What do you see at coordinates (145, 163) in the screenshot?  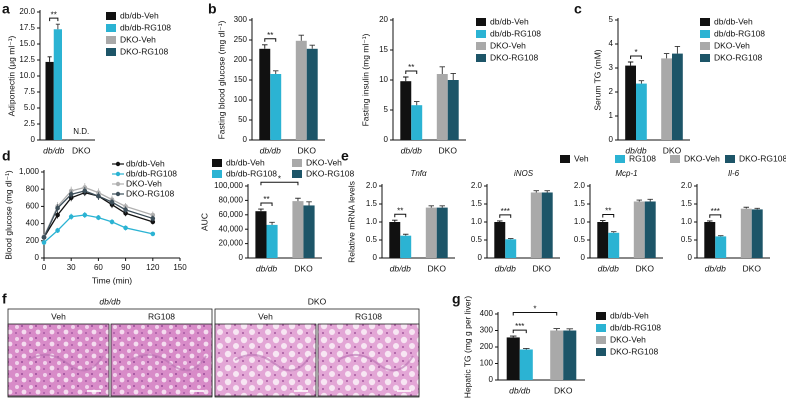 I see `legend-label: db/db-Veh` at bounding box center [145, 163].